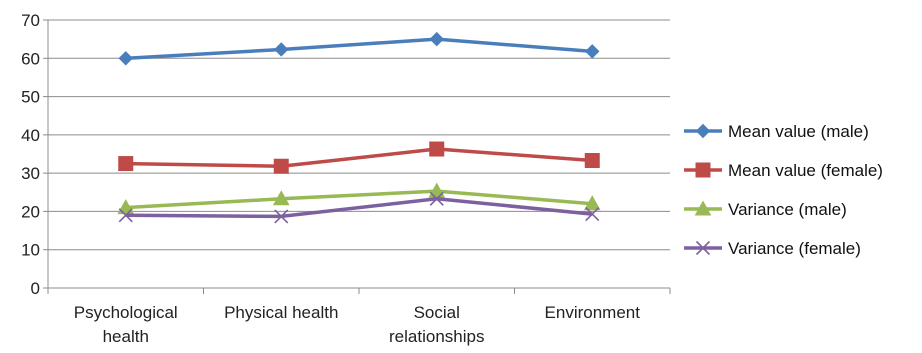 The image size is (922, 353). I want to click on series-mean-value-male, so click(359, 48).